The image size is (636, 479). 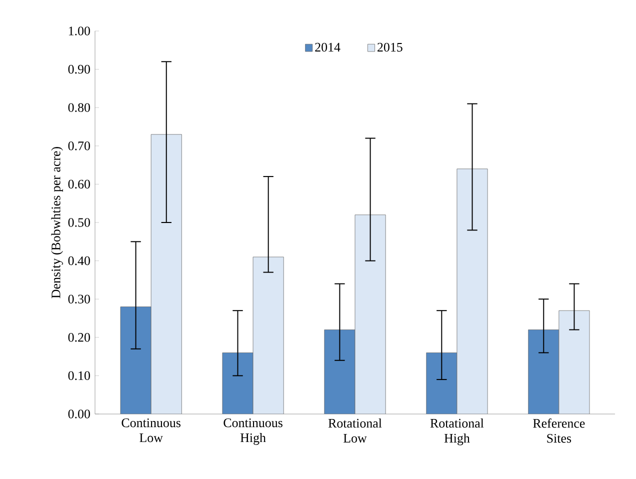 What do you see at coordinates (390, 47) in the screenshot?
I see `legend-label: 2015` at bounding box center [390, 47].